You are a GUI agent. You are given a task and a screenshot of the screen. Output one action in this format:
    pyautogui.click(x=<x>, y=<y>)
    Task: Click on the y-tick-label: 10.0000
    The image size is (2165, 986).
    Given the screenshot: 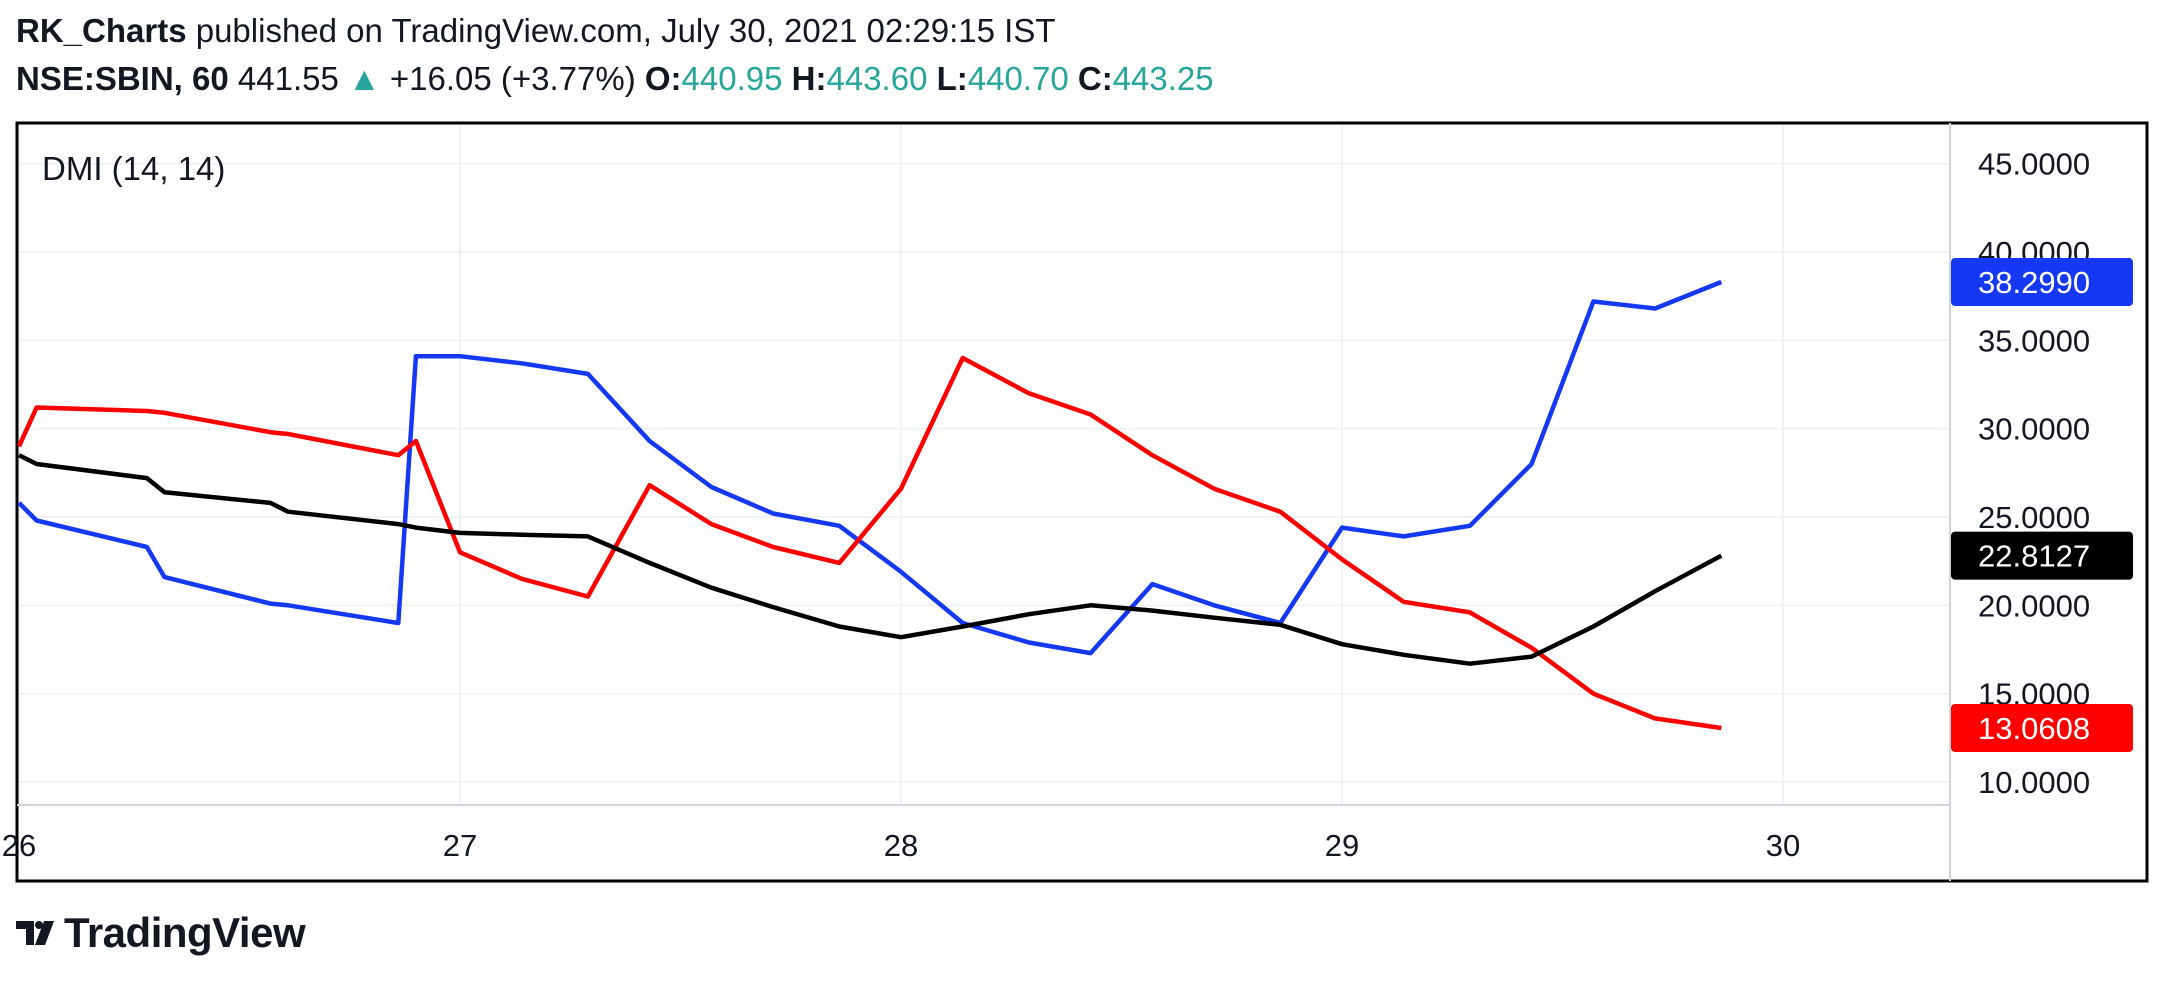 What is the action you would take?
    pyautogui.click(x=2034, y=782)
    